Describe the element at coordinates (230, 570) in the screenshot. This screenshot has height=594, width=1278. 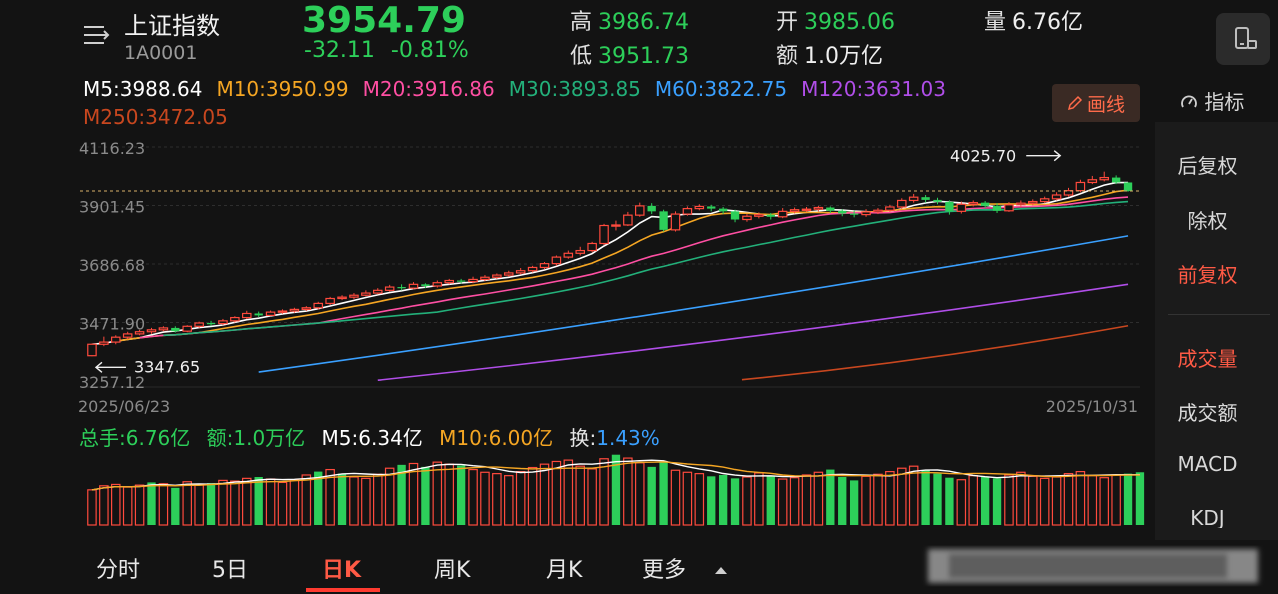
I see `tab-5day: 5日` at that location.